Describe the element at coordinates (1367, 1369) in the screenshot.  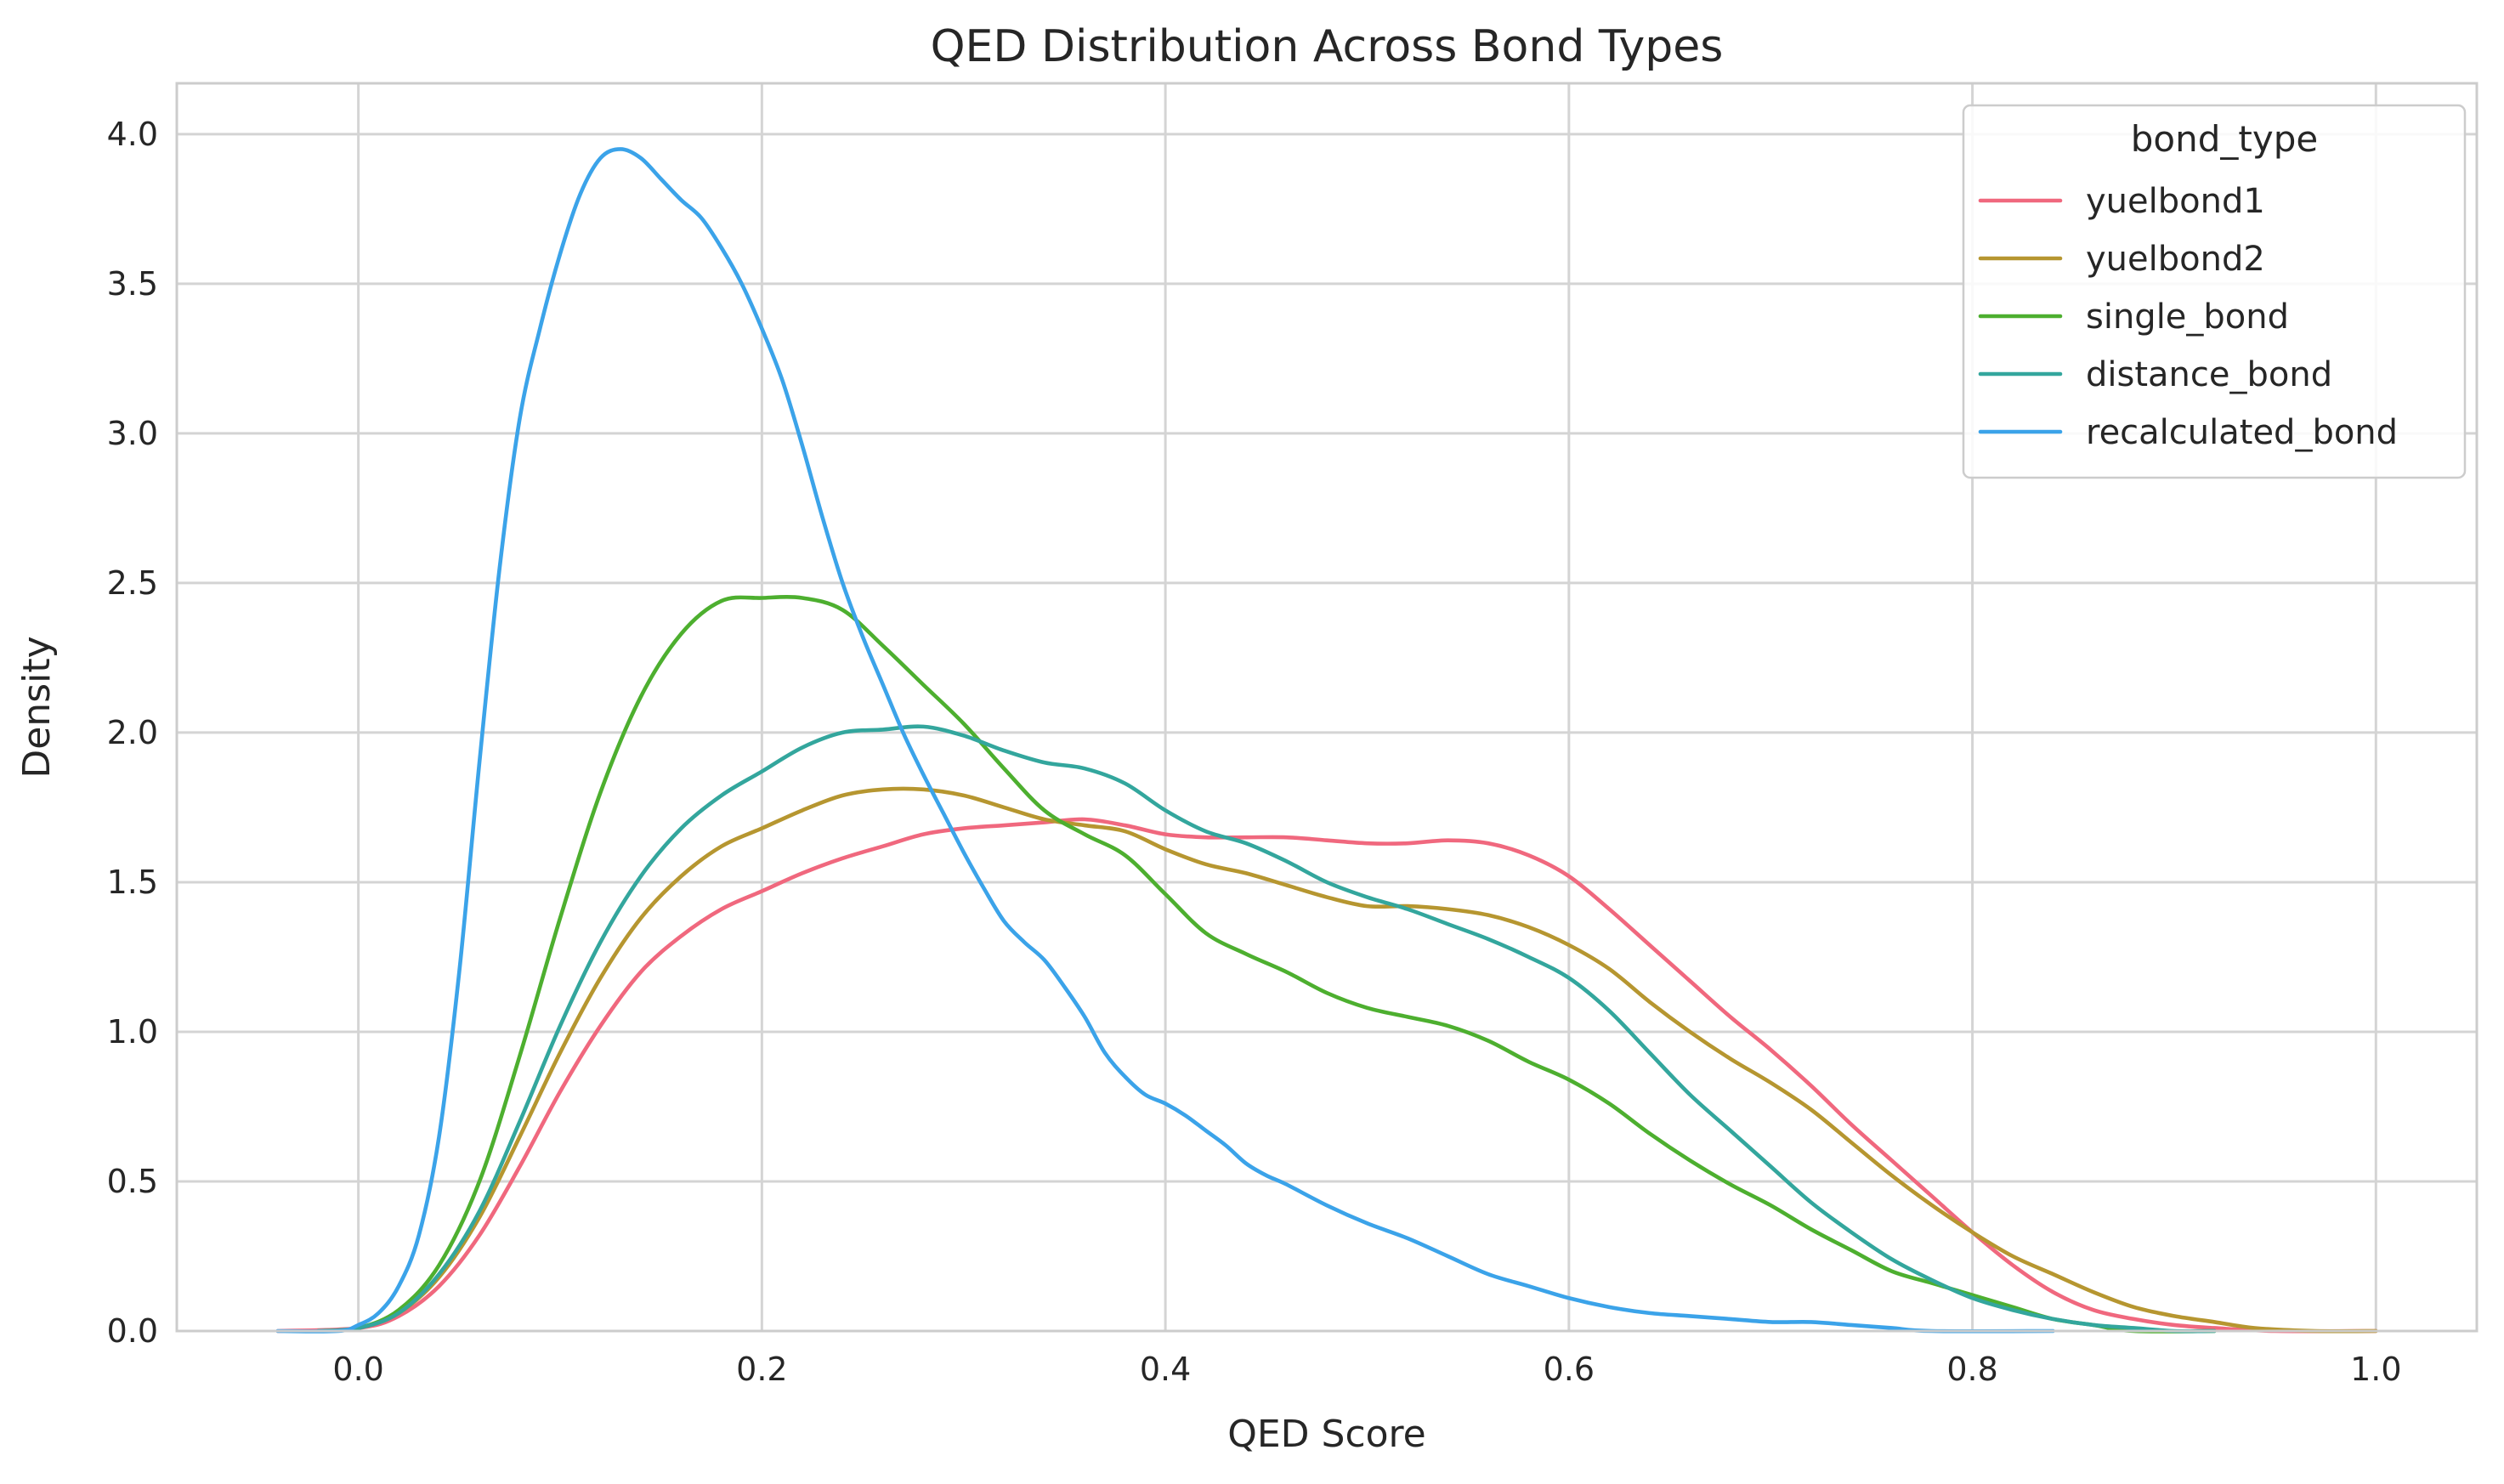
I see `x-tick-labels: 0.0 0.2 0.4 0.6 0.8 1.0` at that location.